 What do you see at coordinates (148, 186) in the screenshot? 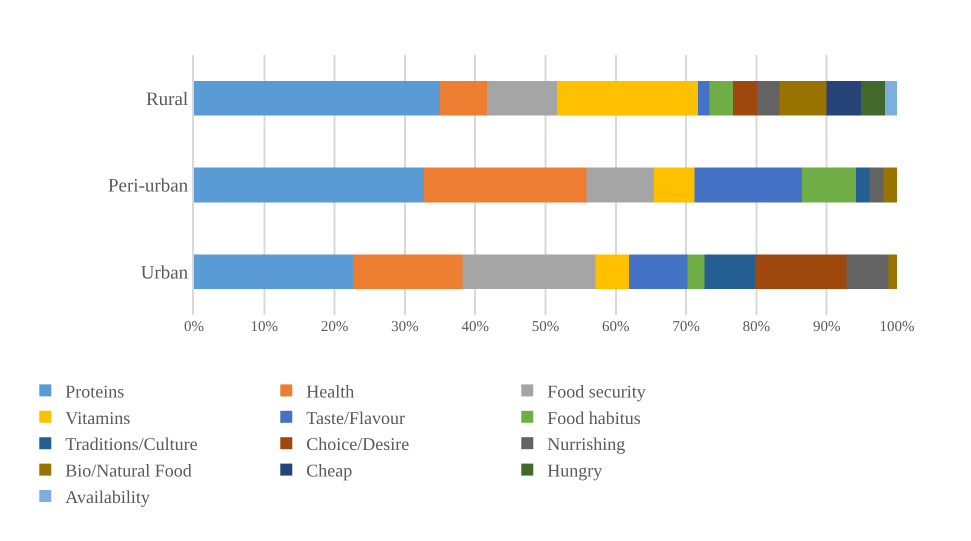
I see `y-tick-label: Peri-urban` at bounding box center [148, 186].